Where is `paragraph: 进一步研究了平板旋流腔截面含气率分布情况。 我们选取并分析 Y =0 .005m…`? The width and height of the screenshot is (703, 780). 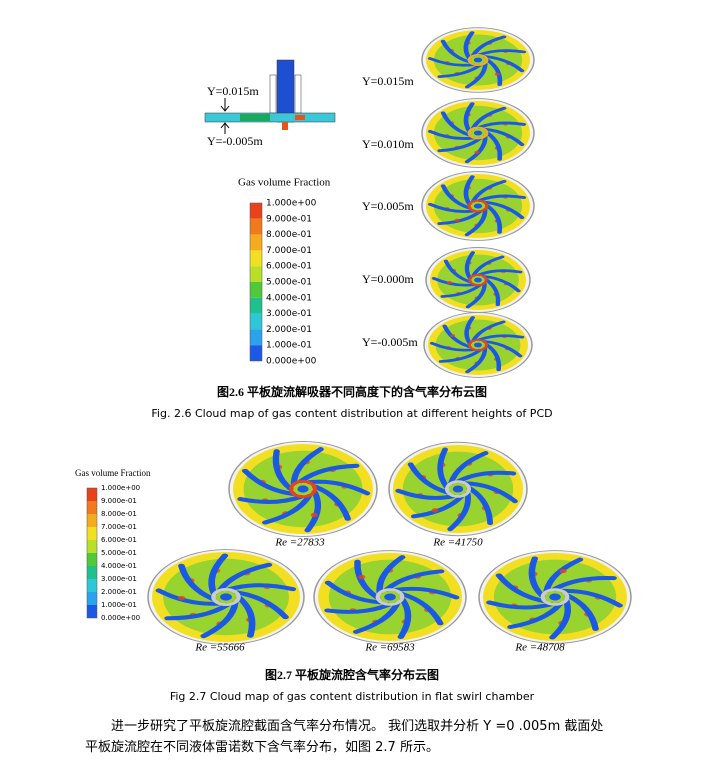 paragraph: 进一步研究了平板旋流腔截面含气率分布情况。 我们选取并分析 Y =0 .005m… is located at coordinates (344, 737).